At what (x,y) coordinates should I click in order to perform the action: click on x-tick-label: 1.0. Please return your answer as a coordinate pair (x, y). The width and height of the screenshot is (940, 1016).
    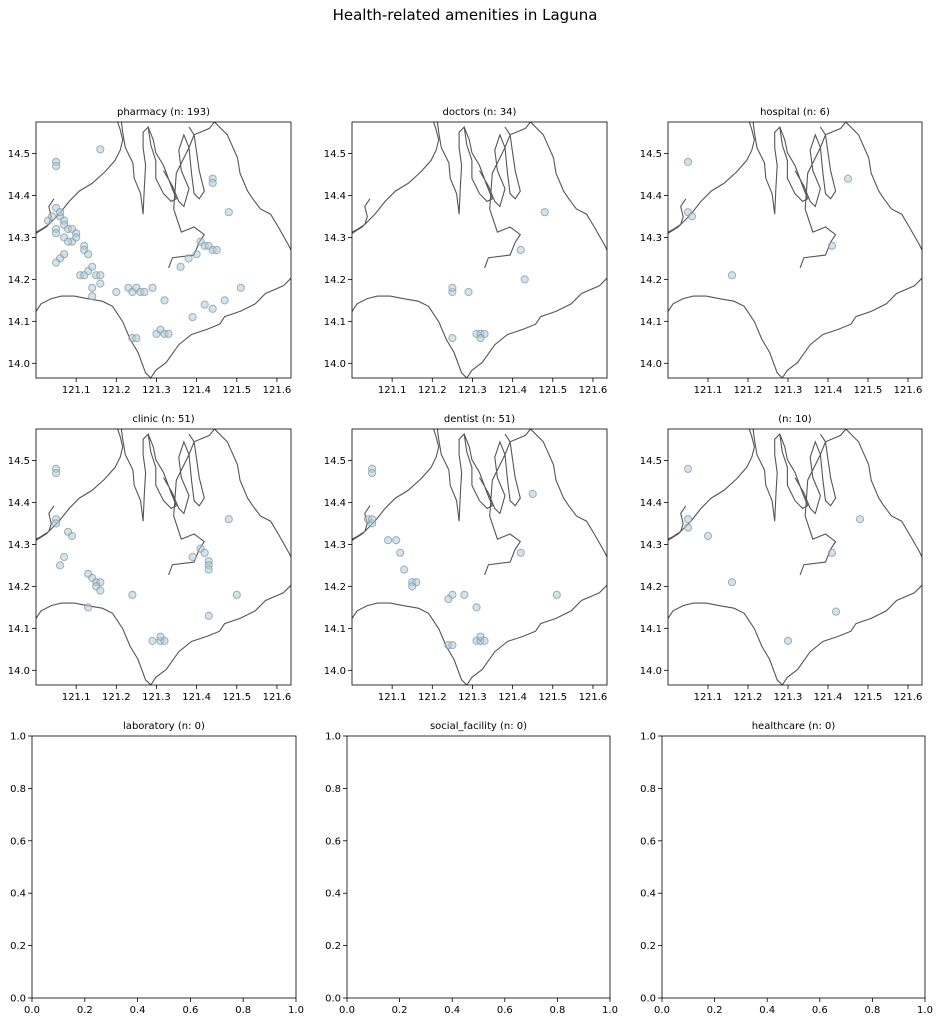
    Looking at the image, I should click on (296, 1010).